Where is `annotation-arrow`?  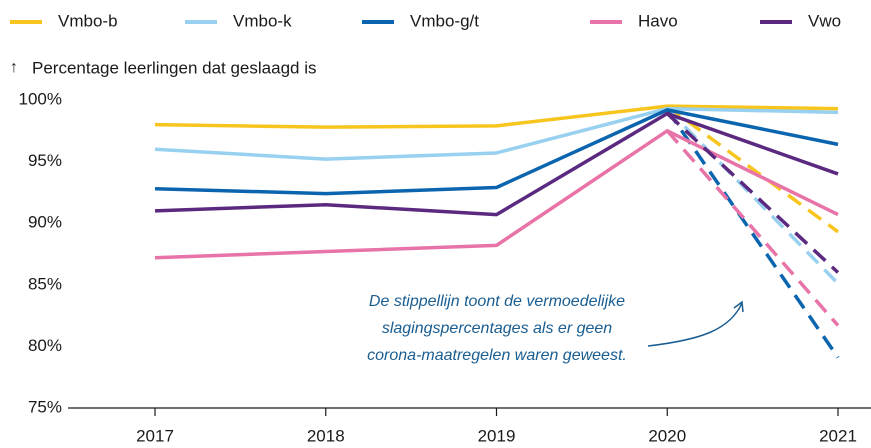 annotation-arrow is located at coordinates (695, 324).